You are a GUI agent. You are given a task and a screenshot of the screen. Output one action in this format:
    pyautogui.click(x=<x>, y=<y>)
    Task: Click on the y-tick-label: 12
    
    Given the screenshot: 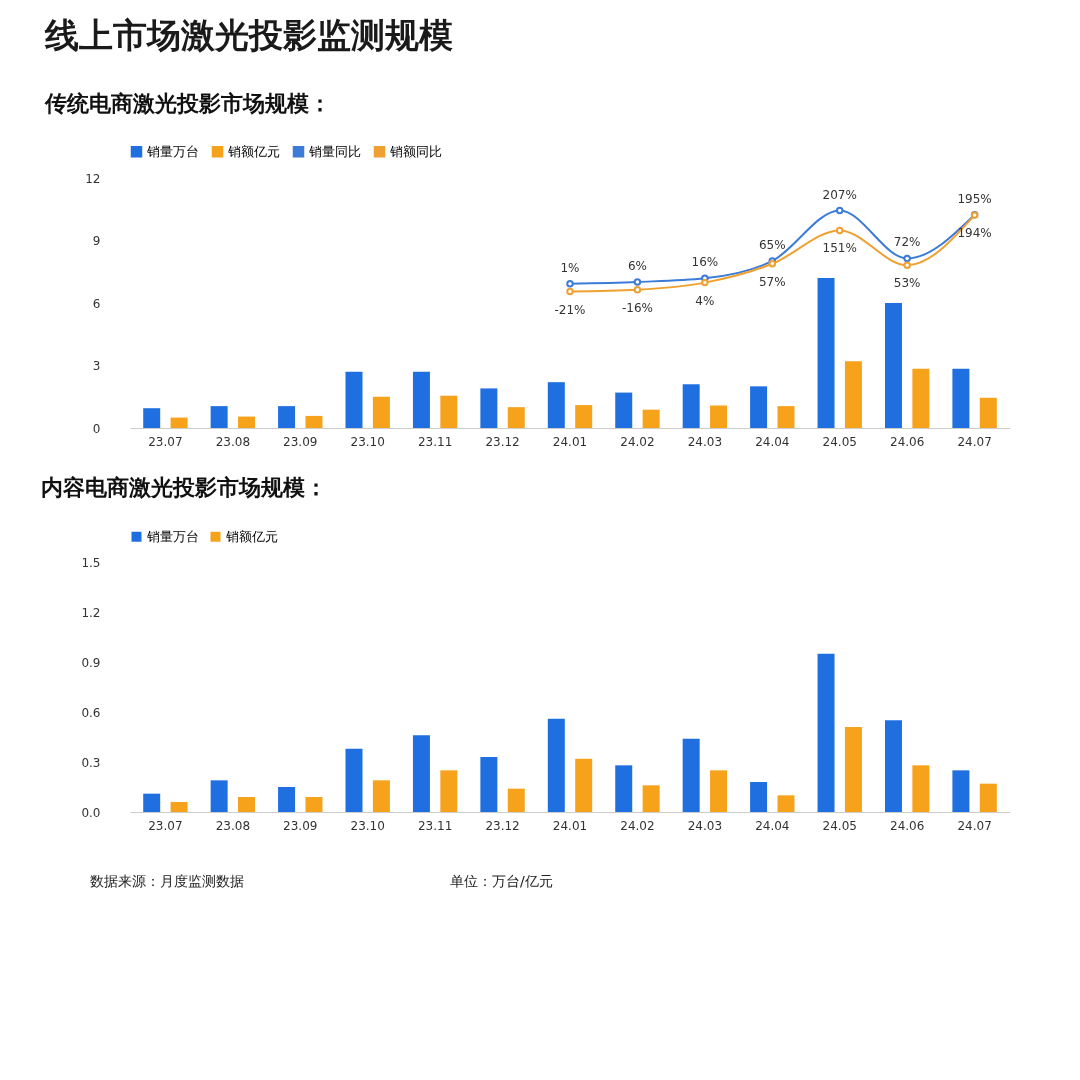 What is the action you would take?
    pyautogui.click(x=93, y=178)
    